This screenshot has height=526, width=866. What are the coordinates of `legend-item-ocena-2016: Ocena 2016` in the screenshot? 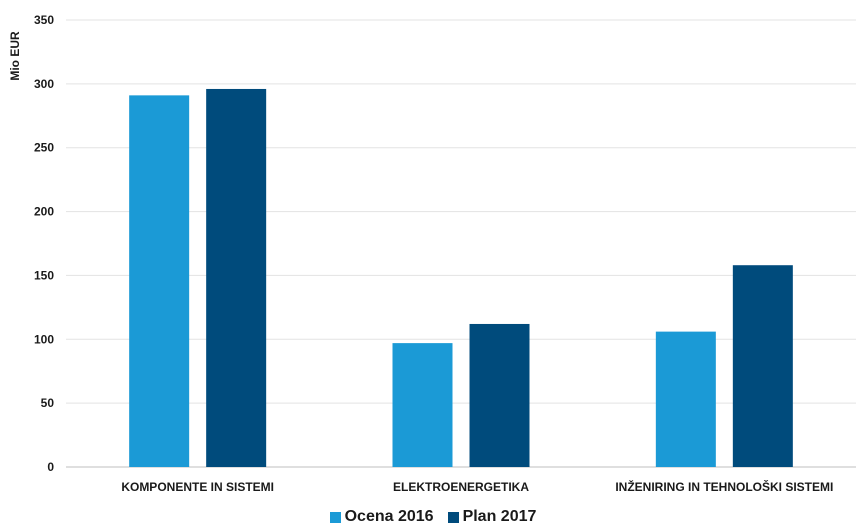 It's located at (381, 517).